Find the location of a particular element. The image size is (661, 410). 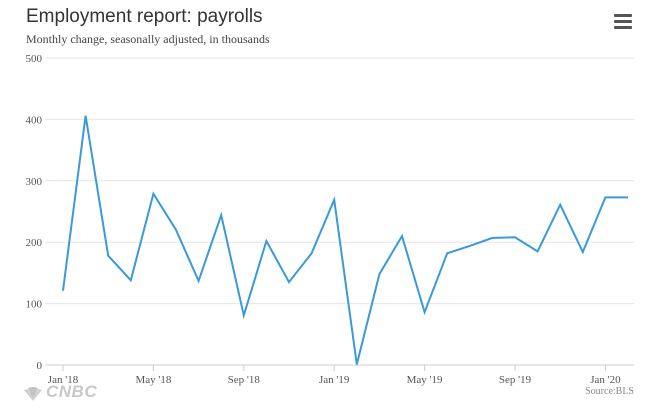

y-tick-label: 300 is located at coordinates (34, 182).